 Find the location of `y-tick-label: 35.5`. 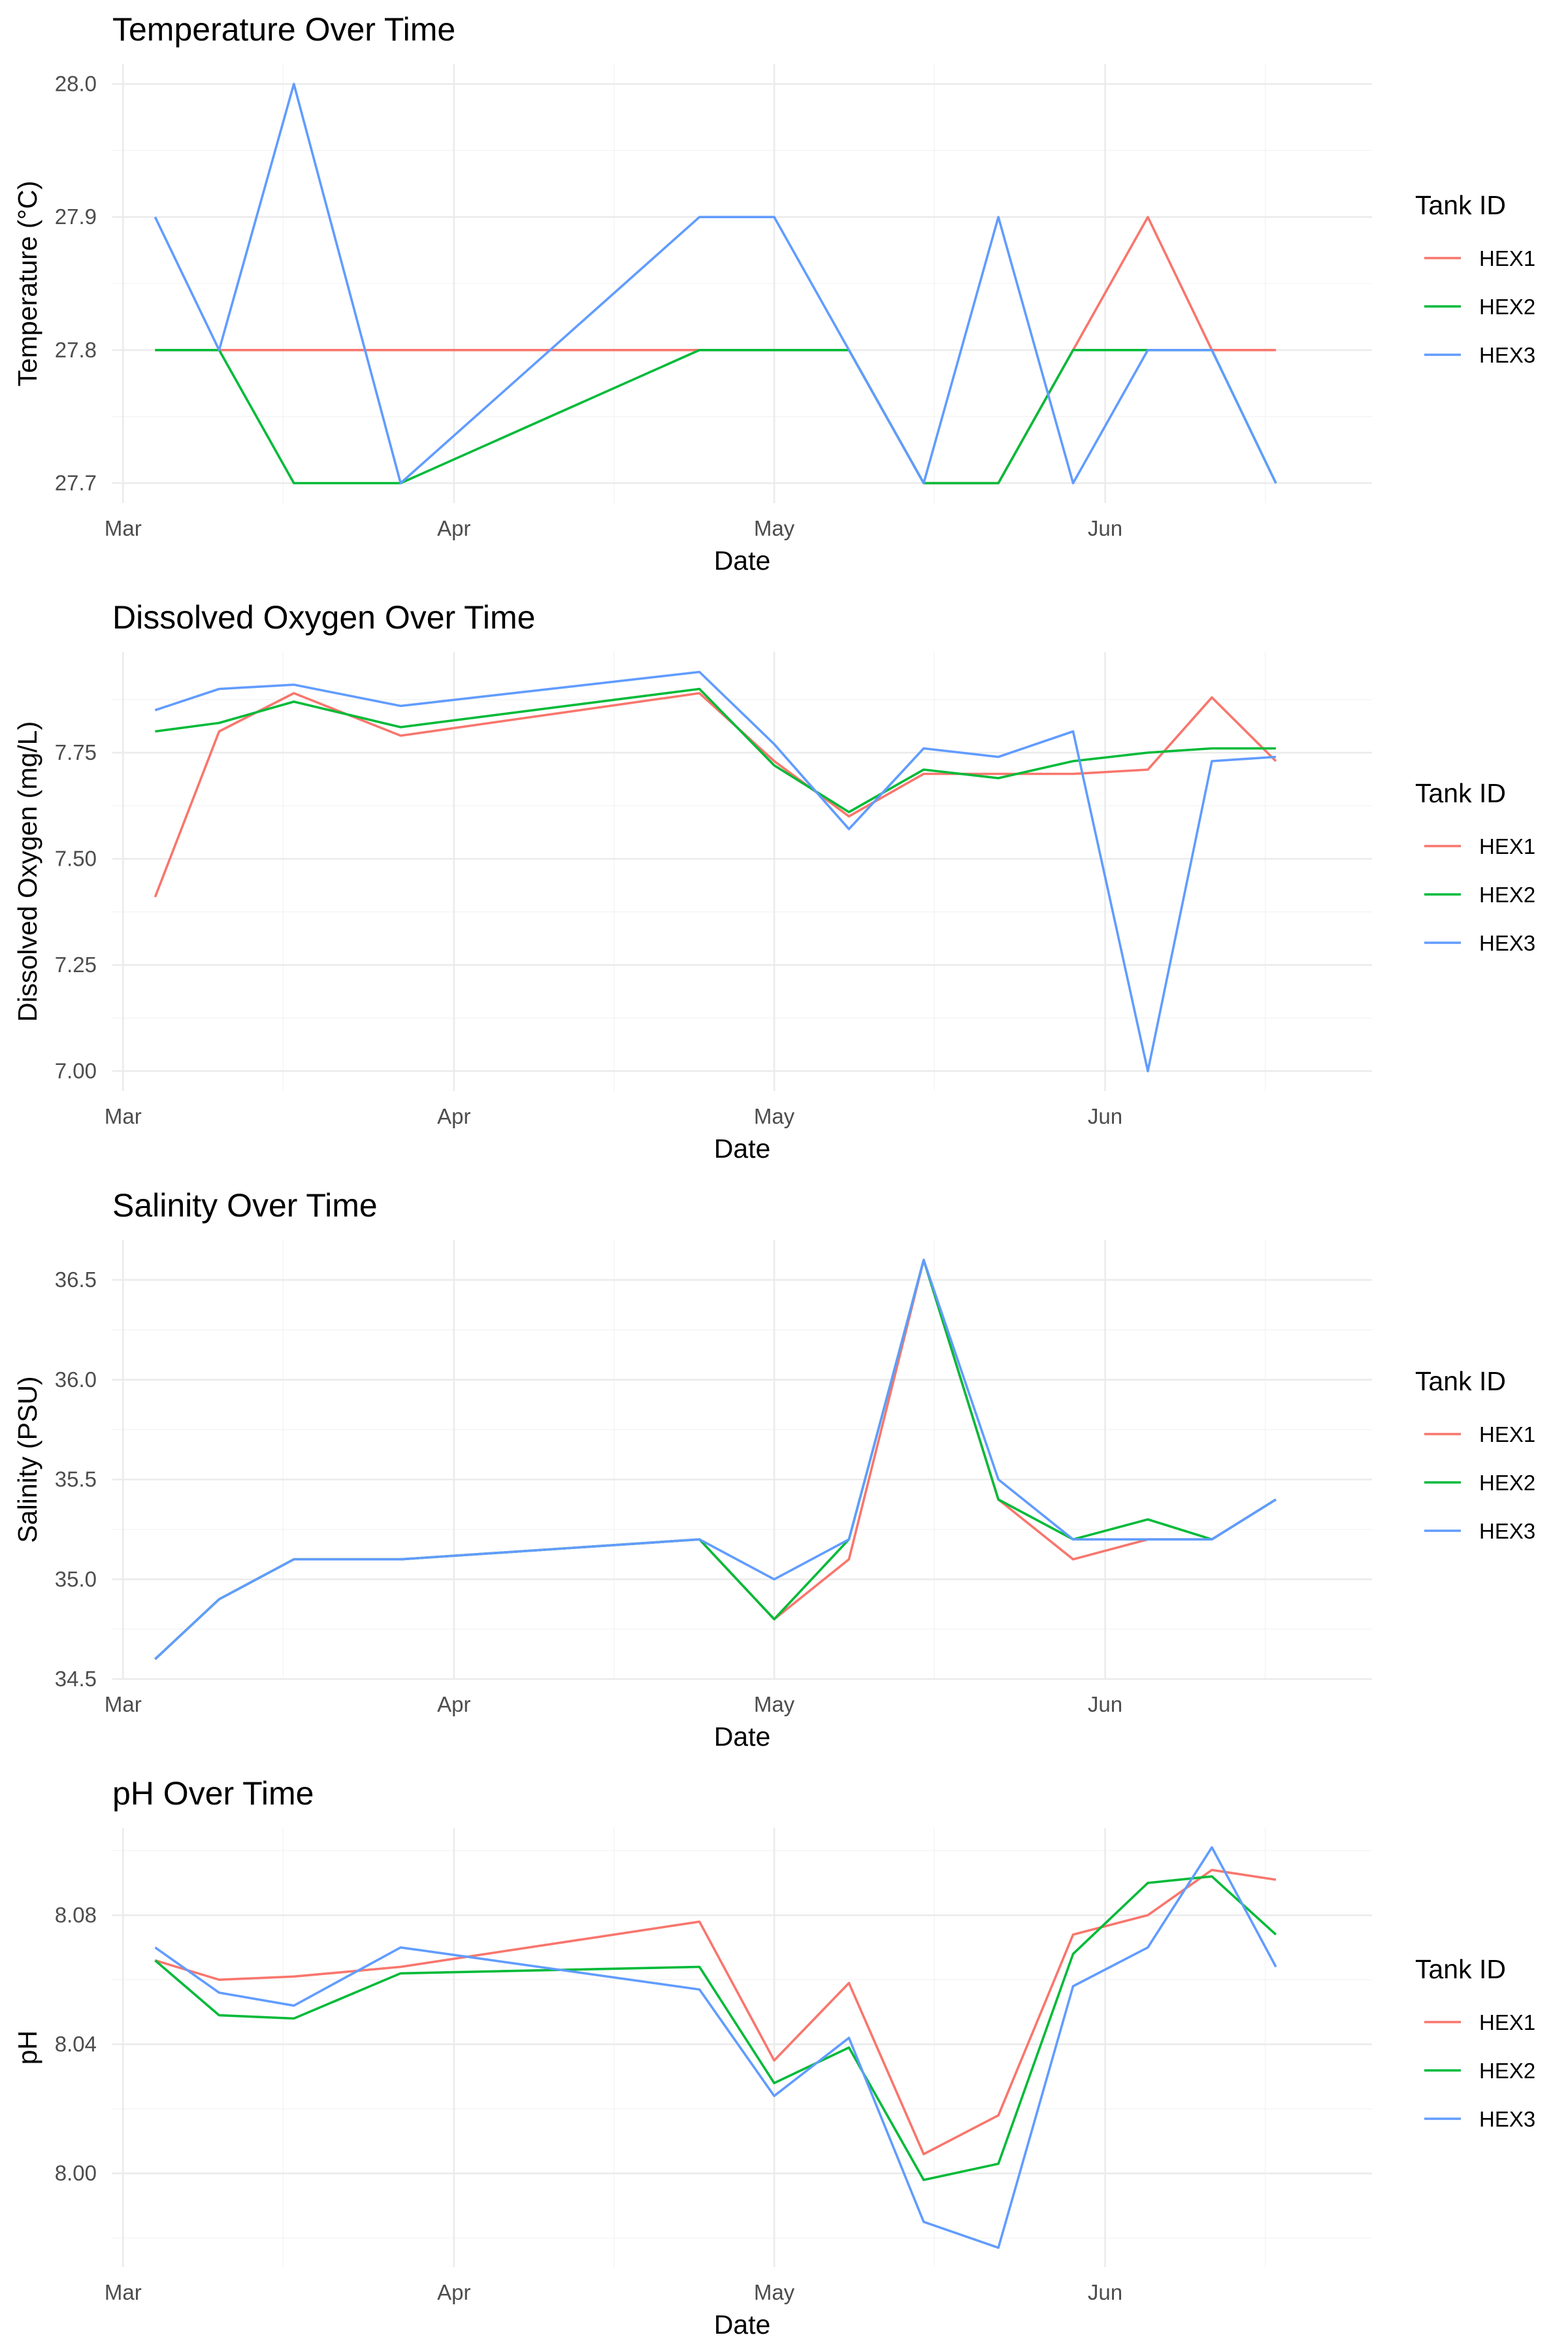

y-tick-label: 35.5 is located at coordinates (76, 1479).